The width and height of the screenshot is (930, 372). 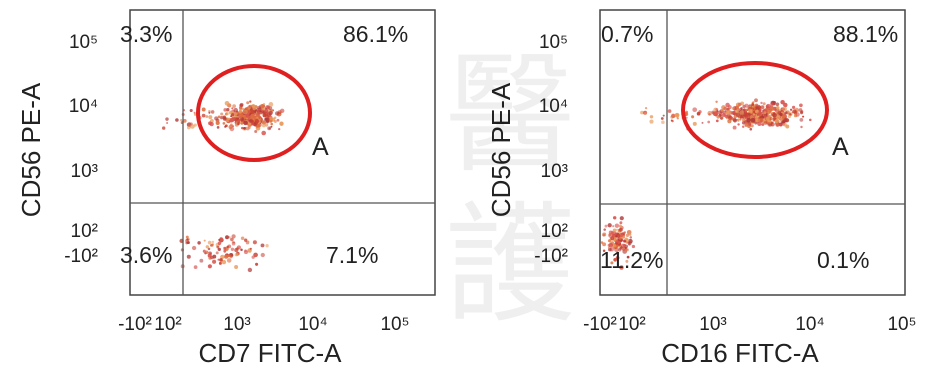 What do you see at coordinates (236, 324) in the screenshot?
I see `x-tick-1e3: 10³` at bounding box center [236, 324].